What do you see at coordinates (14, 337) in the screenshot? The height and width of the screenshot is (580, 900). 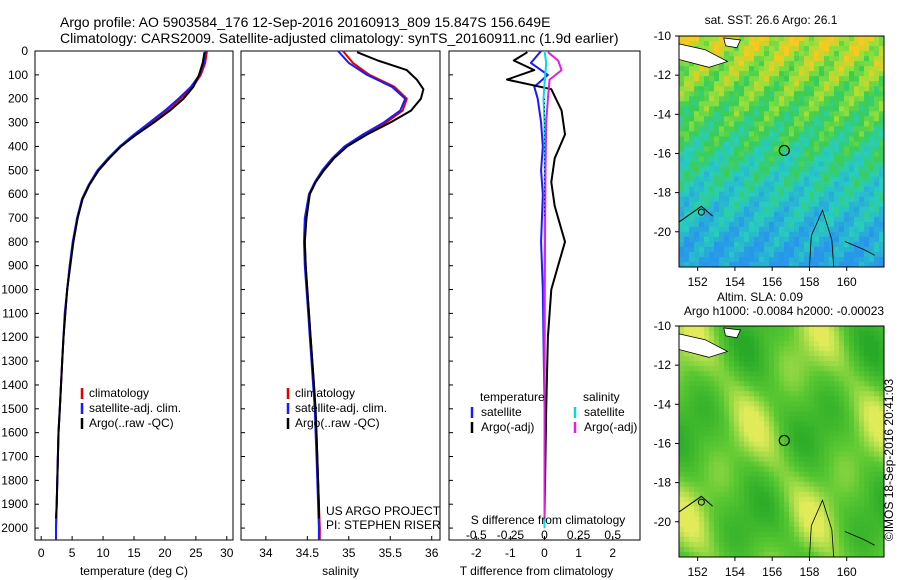 I see `y-tick-label: 1200` at bounding box center [14, 337].